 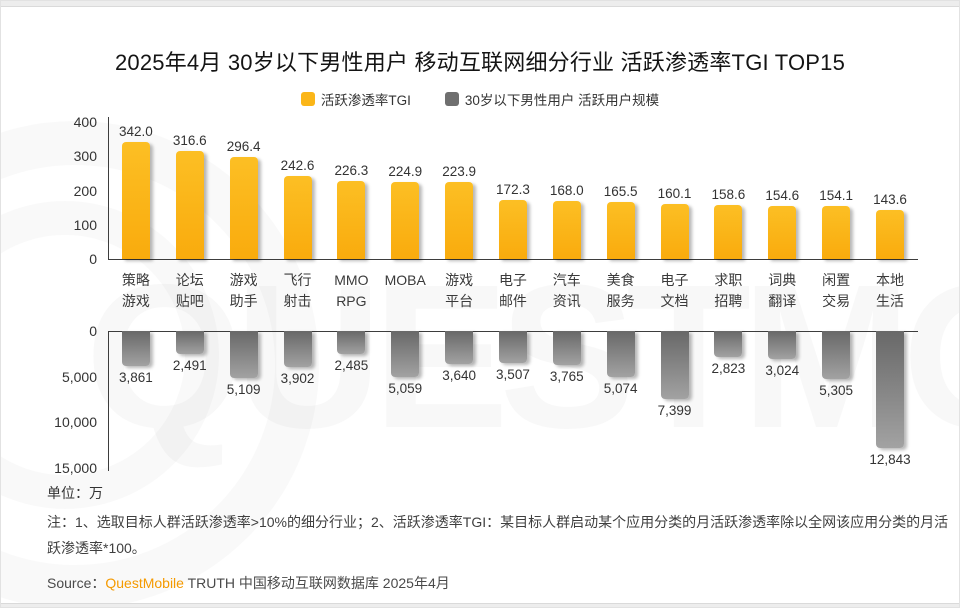 What do you see at coordinates (889, 301) in the screenshot?
I see `category-label-line: 生活` at bounding box center [889, 301].